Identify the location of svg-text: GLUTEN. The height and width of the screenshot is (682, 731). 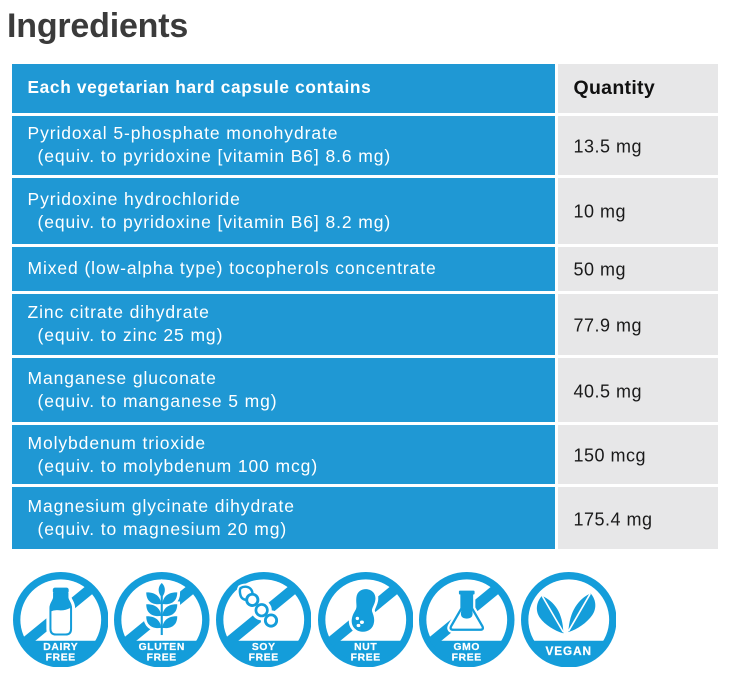
(162, 647).